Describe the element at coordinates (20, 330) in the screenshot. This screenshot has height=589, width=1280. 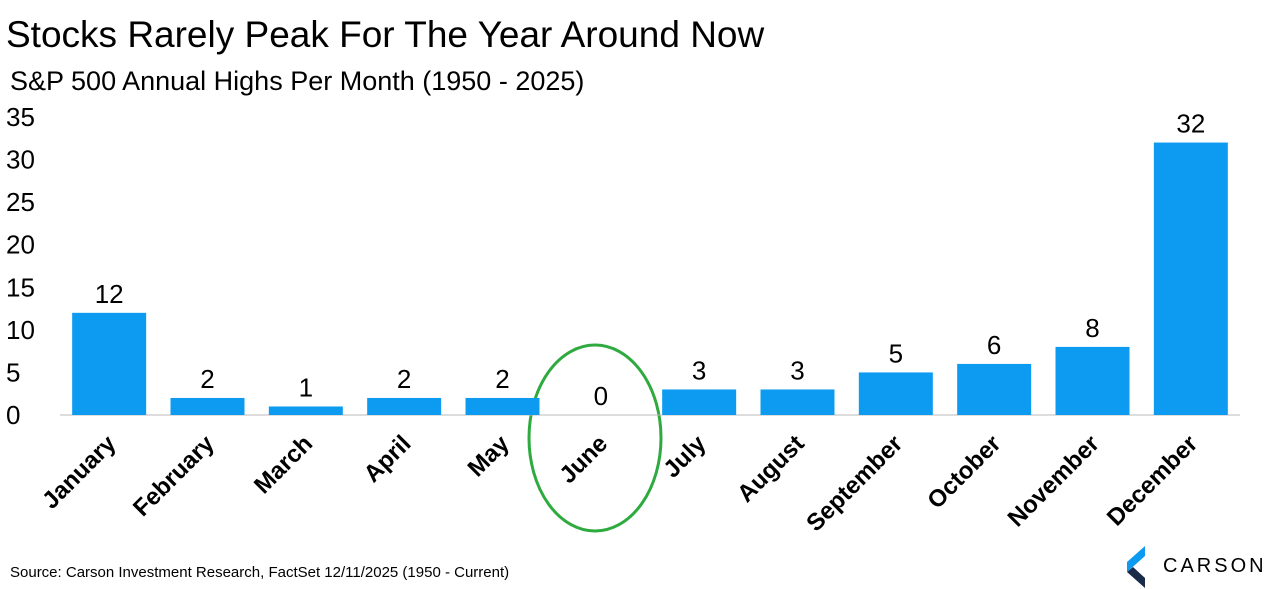
I see `y-tick-label: 10` at that location.